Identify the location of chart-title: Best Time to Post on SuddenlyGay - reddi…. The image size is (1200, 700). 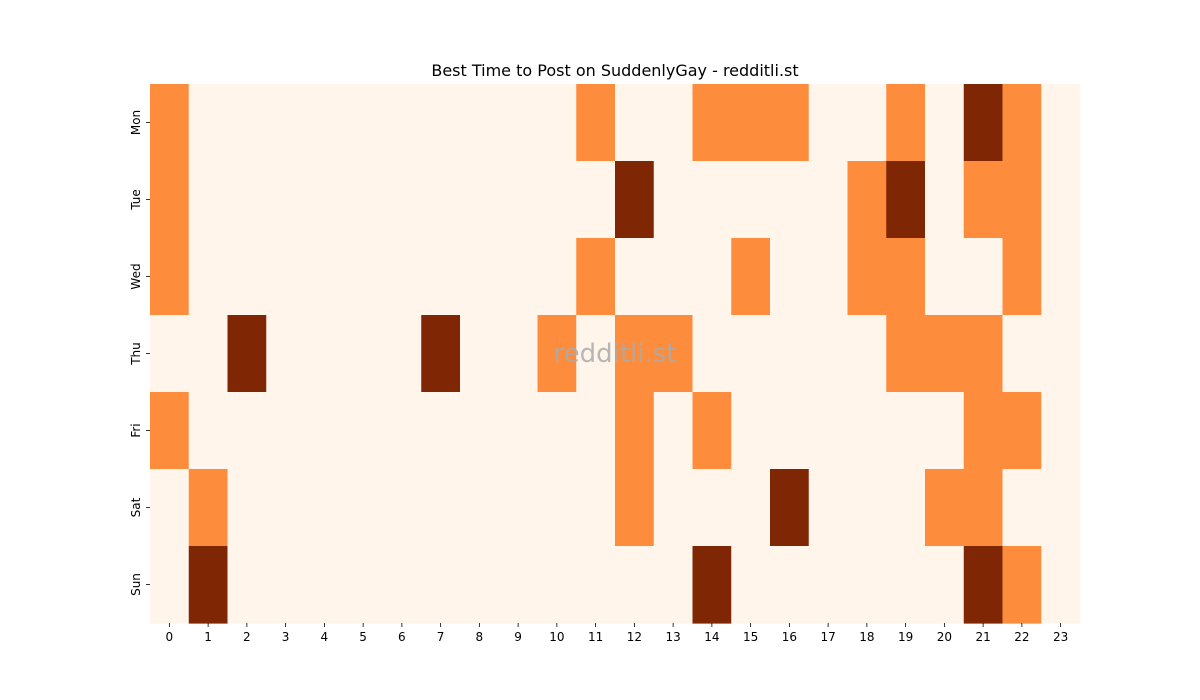
(614, 70).